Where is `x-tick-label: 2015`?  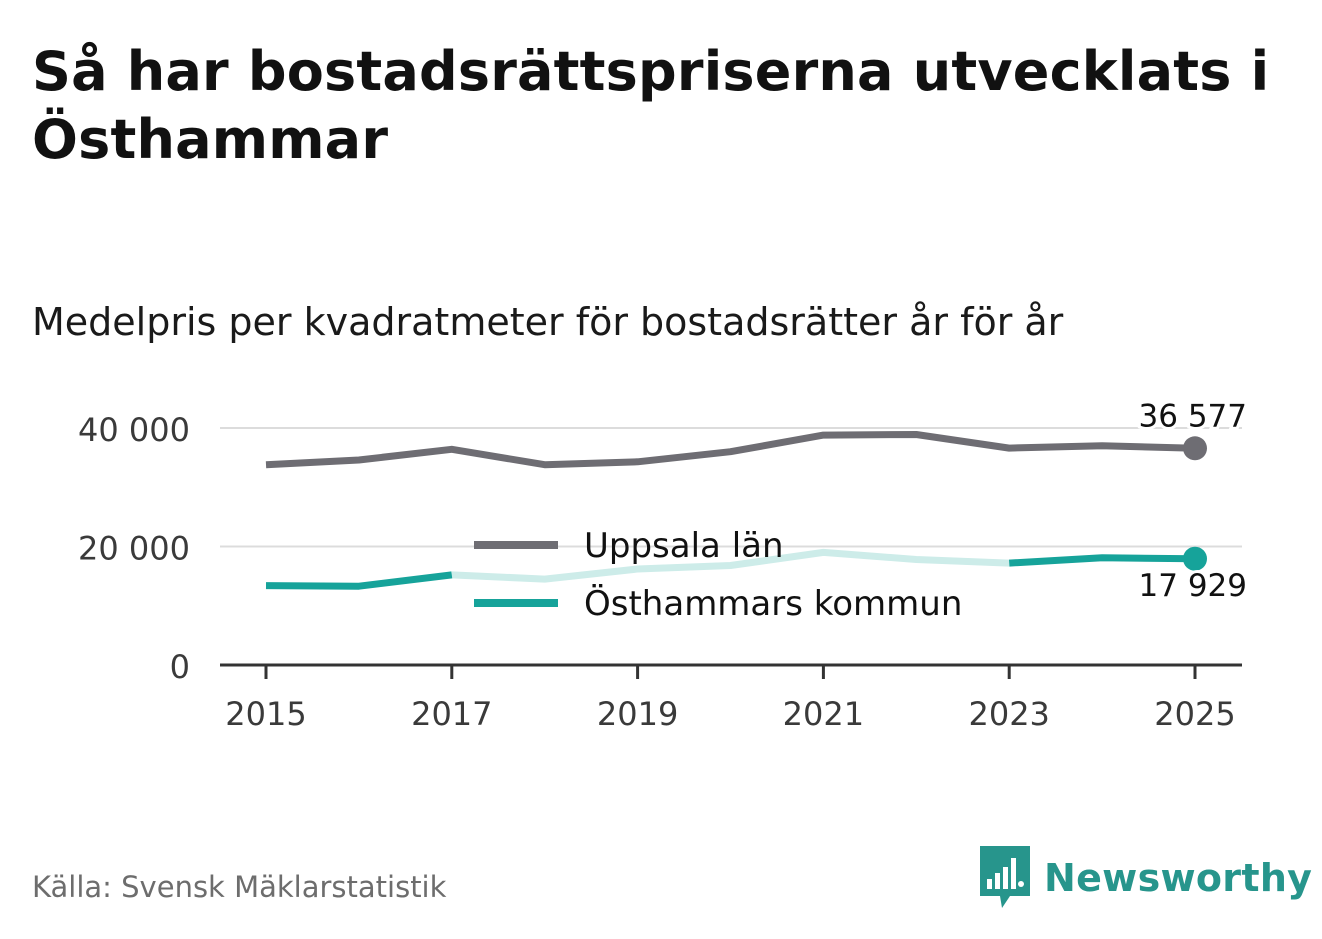 x-tick-label: 2015 is located at coordinates (265, 714).